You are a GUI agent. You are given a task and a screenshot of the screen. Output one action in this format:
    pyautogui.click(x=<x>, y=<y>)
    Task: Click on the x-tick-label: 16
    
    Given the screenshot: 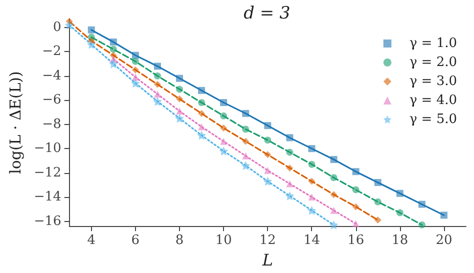 What is the action you would take?
    pyautogui.click(x=356, y=240)
    